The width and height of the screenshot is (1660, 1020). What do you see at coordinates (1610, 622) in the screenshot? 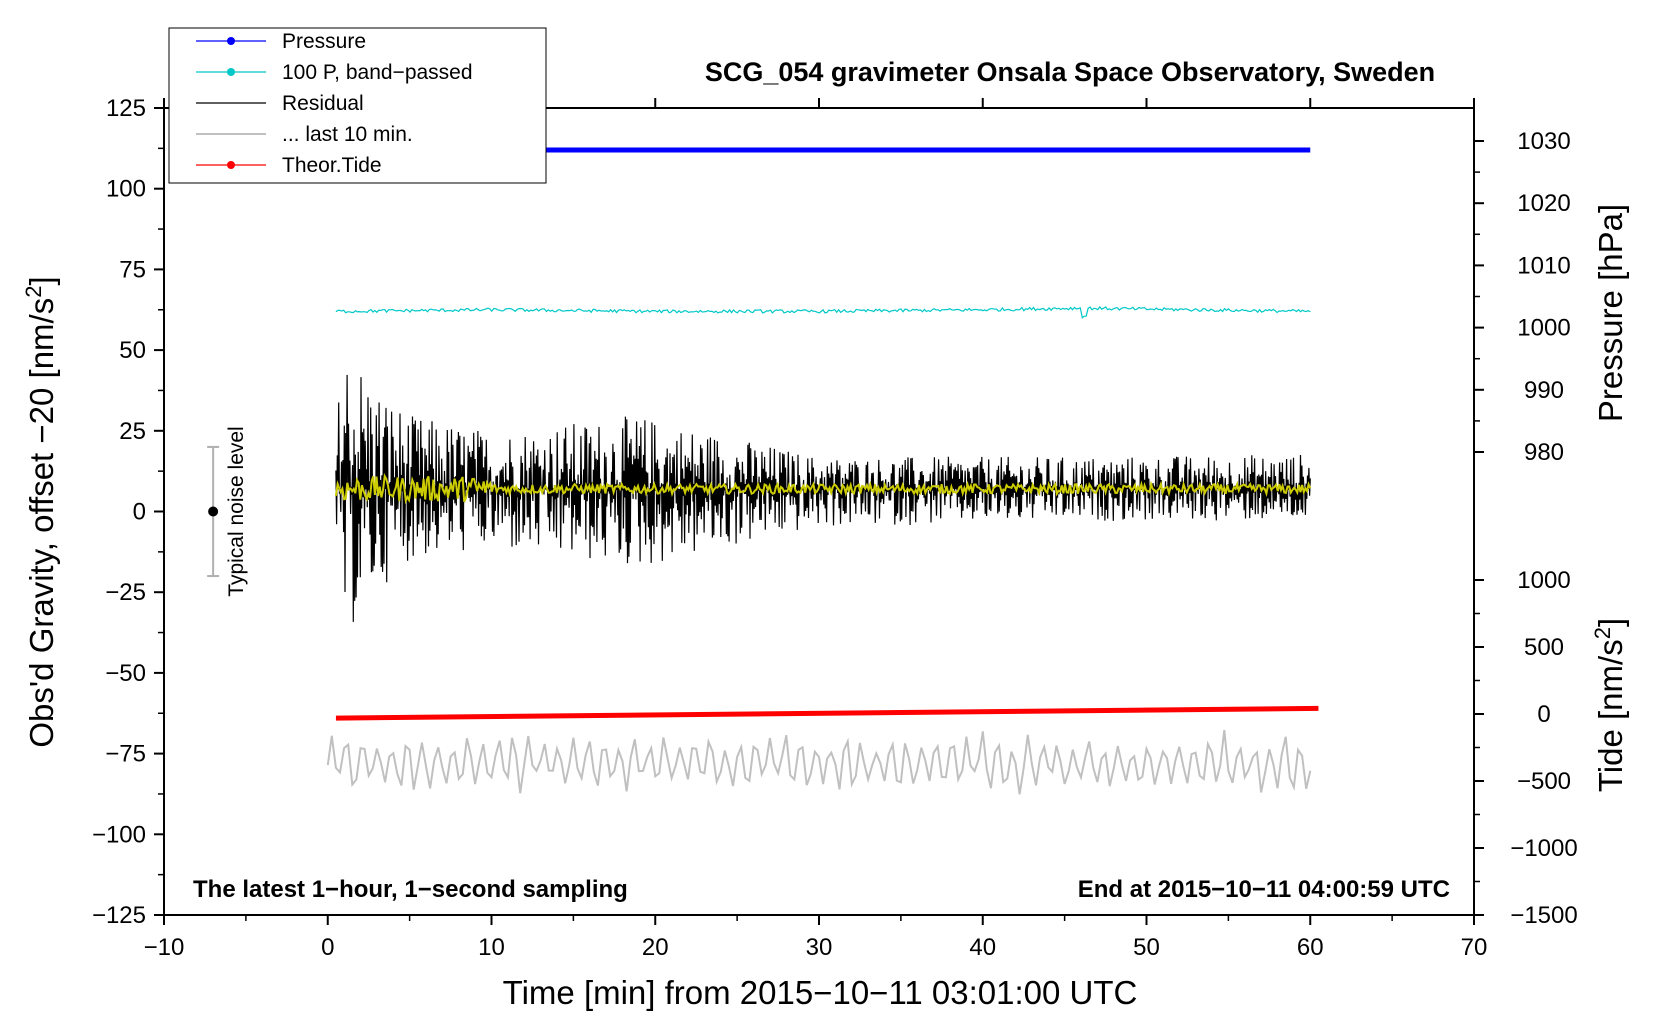
I see `y-axis-title-tide-end: ]` at bounding box center [1610, 622].